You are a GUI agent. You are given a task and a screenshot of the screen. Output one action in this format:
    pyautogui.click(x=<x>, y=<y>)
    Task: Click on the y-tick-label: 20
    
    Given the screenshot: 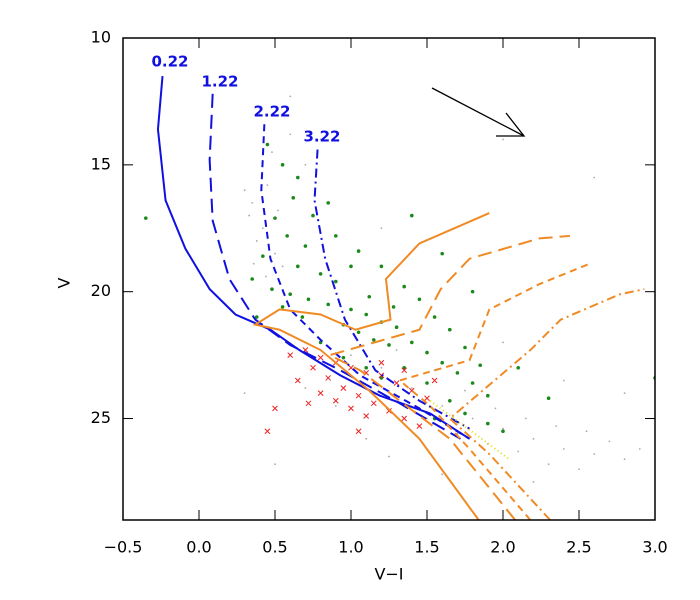 What is the action you would take?
    pyautogui.click(x=101, y=290)
    